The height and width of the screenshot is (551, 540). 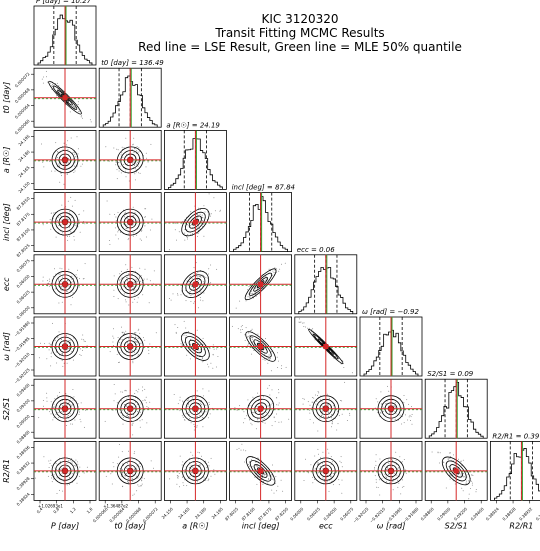 What do you see at coordinates (300, 19) in the screenshot?
I see `chart-title-line1: KIC 3120320` at bounding box center [300, 19].